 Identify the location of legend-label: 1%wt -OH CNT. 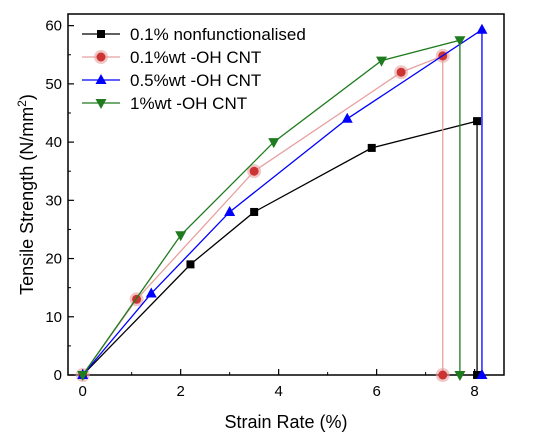
(188, 103).